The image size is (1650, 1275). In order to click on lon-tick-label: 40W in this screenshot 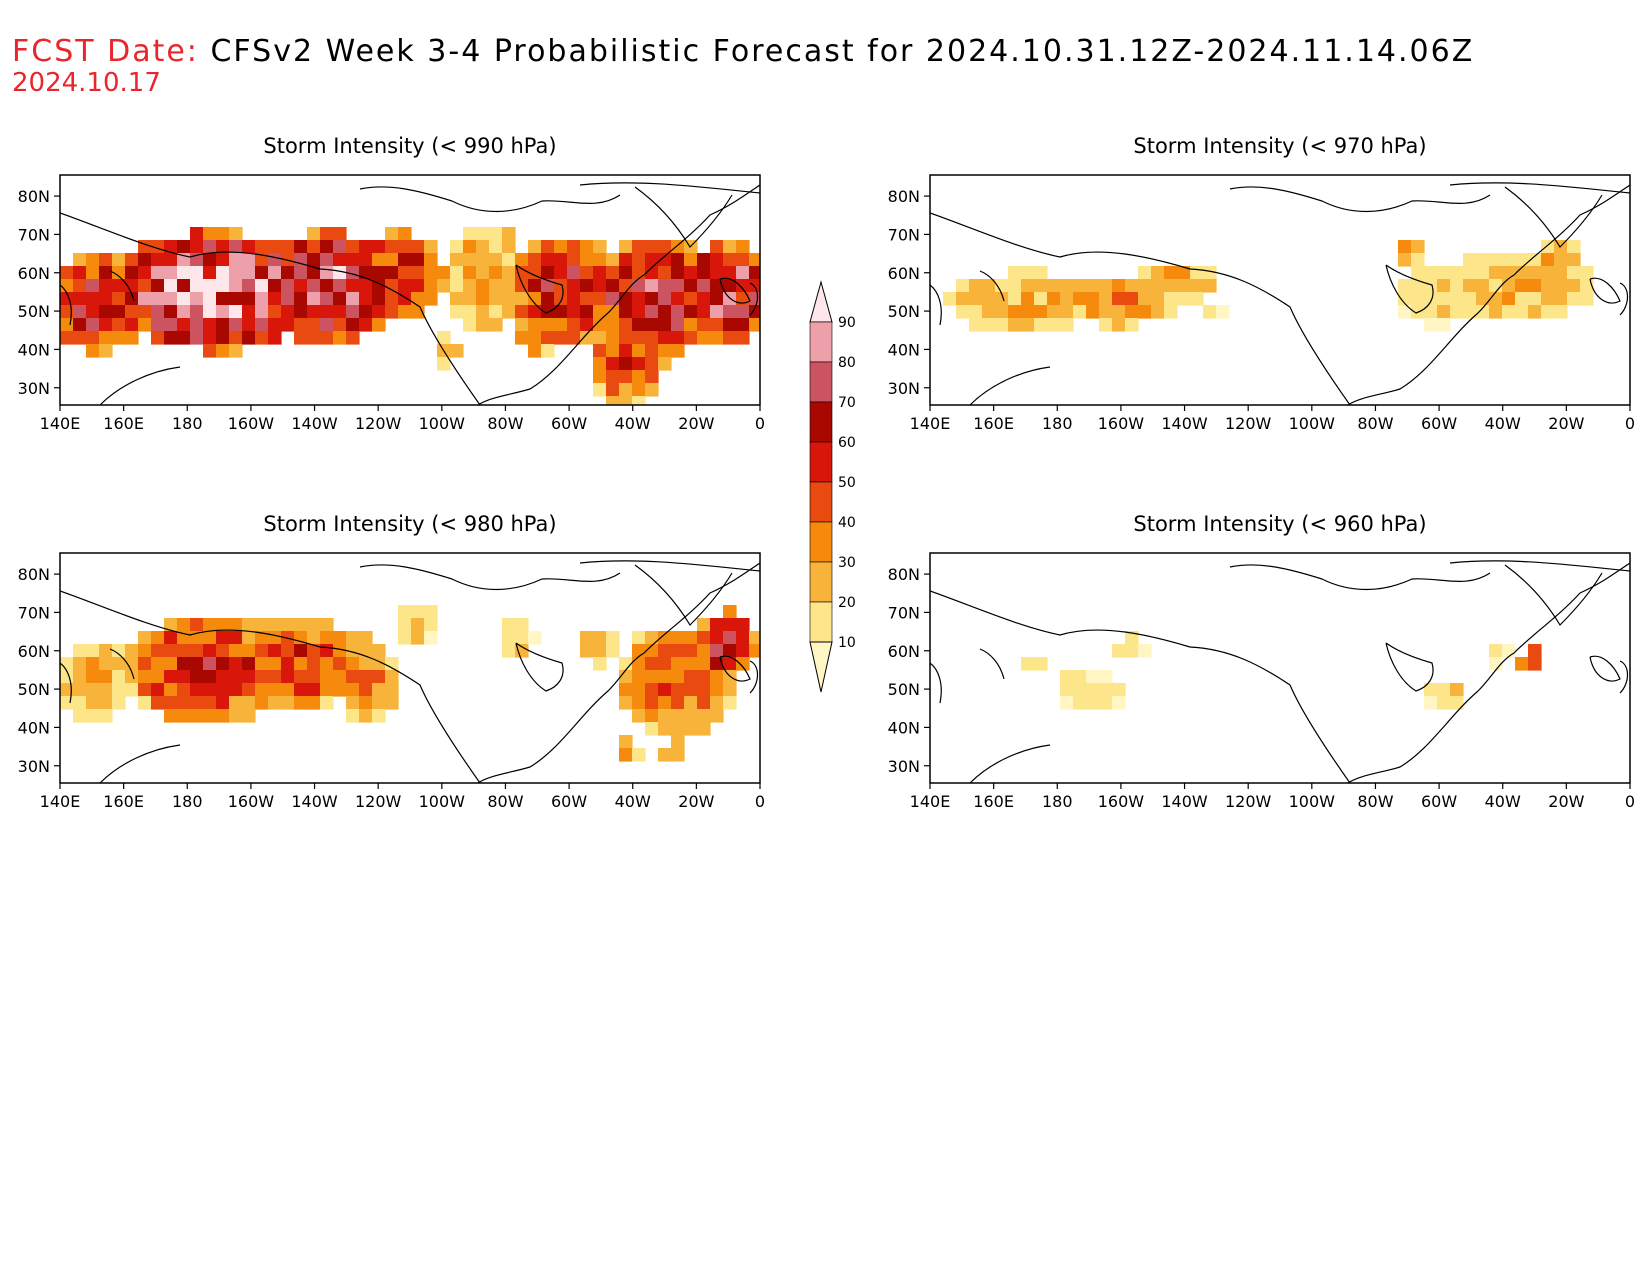, I will do `click(633, 801)`.